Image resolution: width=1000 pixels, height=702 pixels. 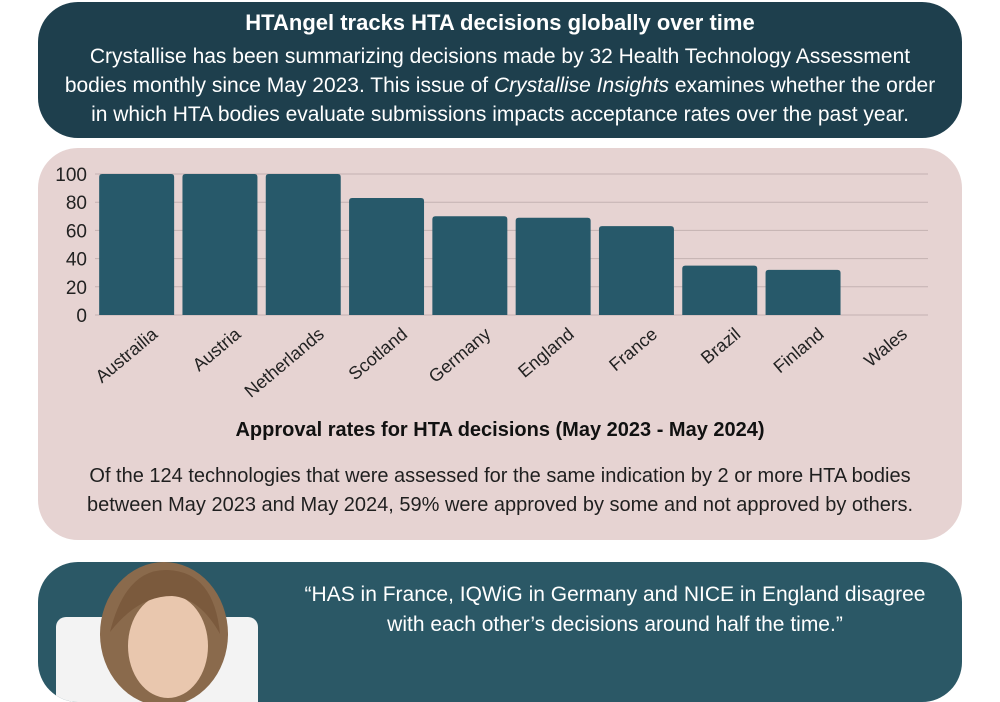 What do you see at coordinates (303, 244) in the screenshot?
I see `bar-netherlands` at bounding box center [303, 244].